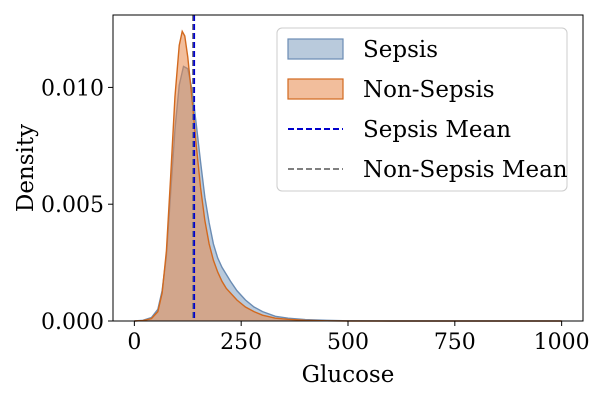 The height and width of the screenshot is (400, 600). Describe the element at coordinates (348, 342) in the screenshot. I see `x-tick-label: 500` at that location.